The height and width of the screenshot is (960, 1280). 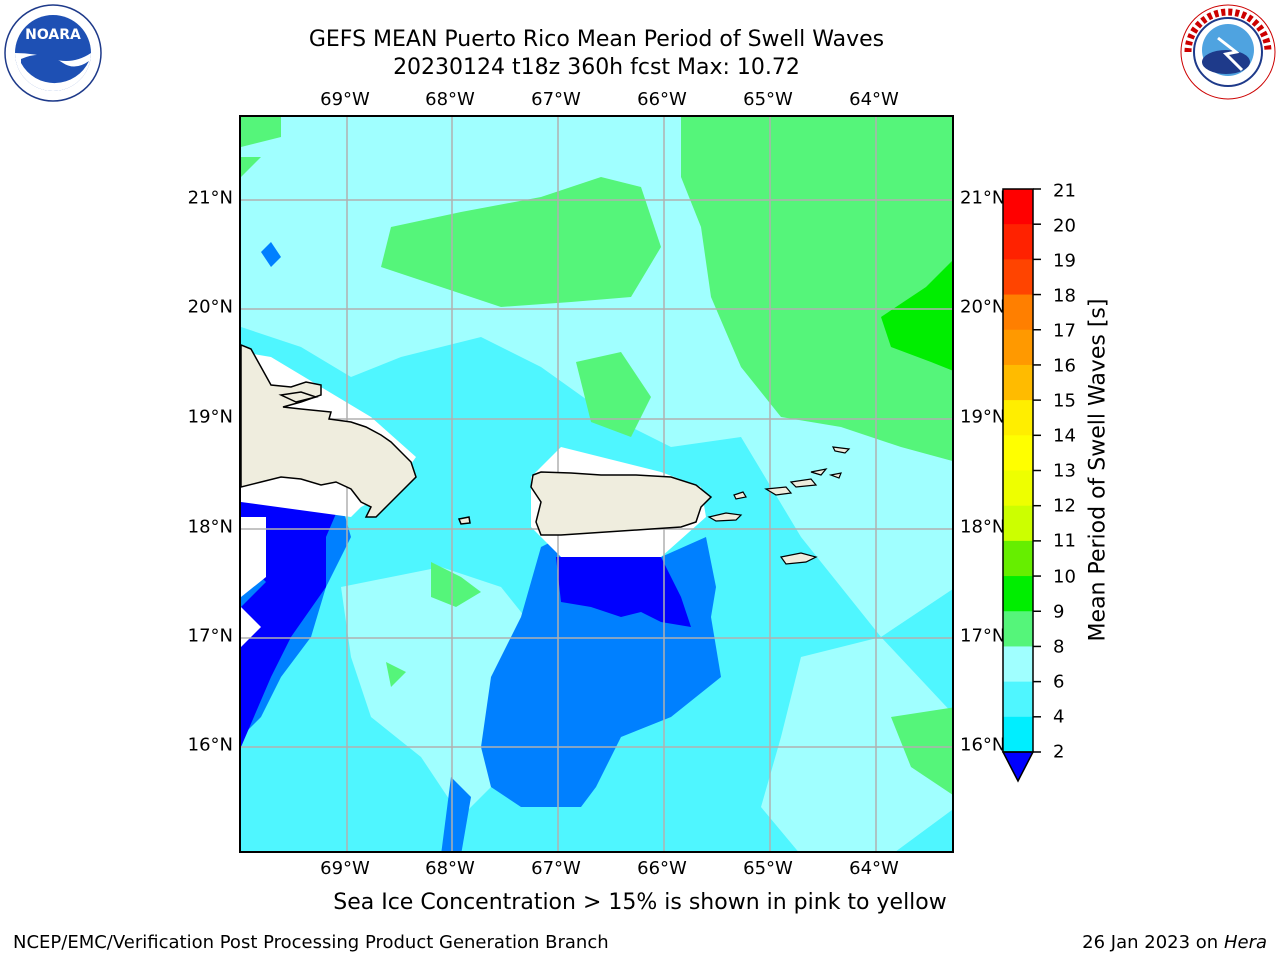 I want to click on land-small-island, so click(x=298, y=397).